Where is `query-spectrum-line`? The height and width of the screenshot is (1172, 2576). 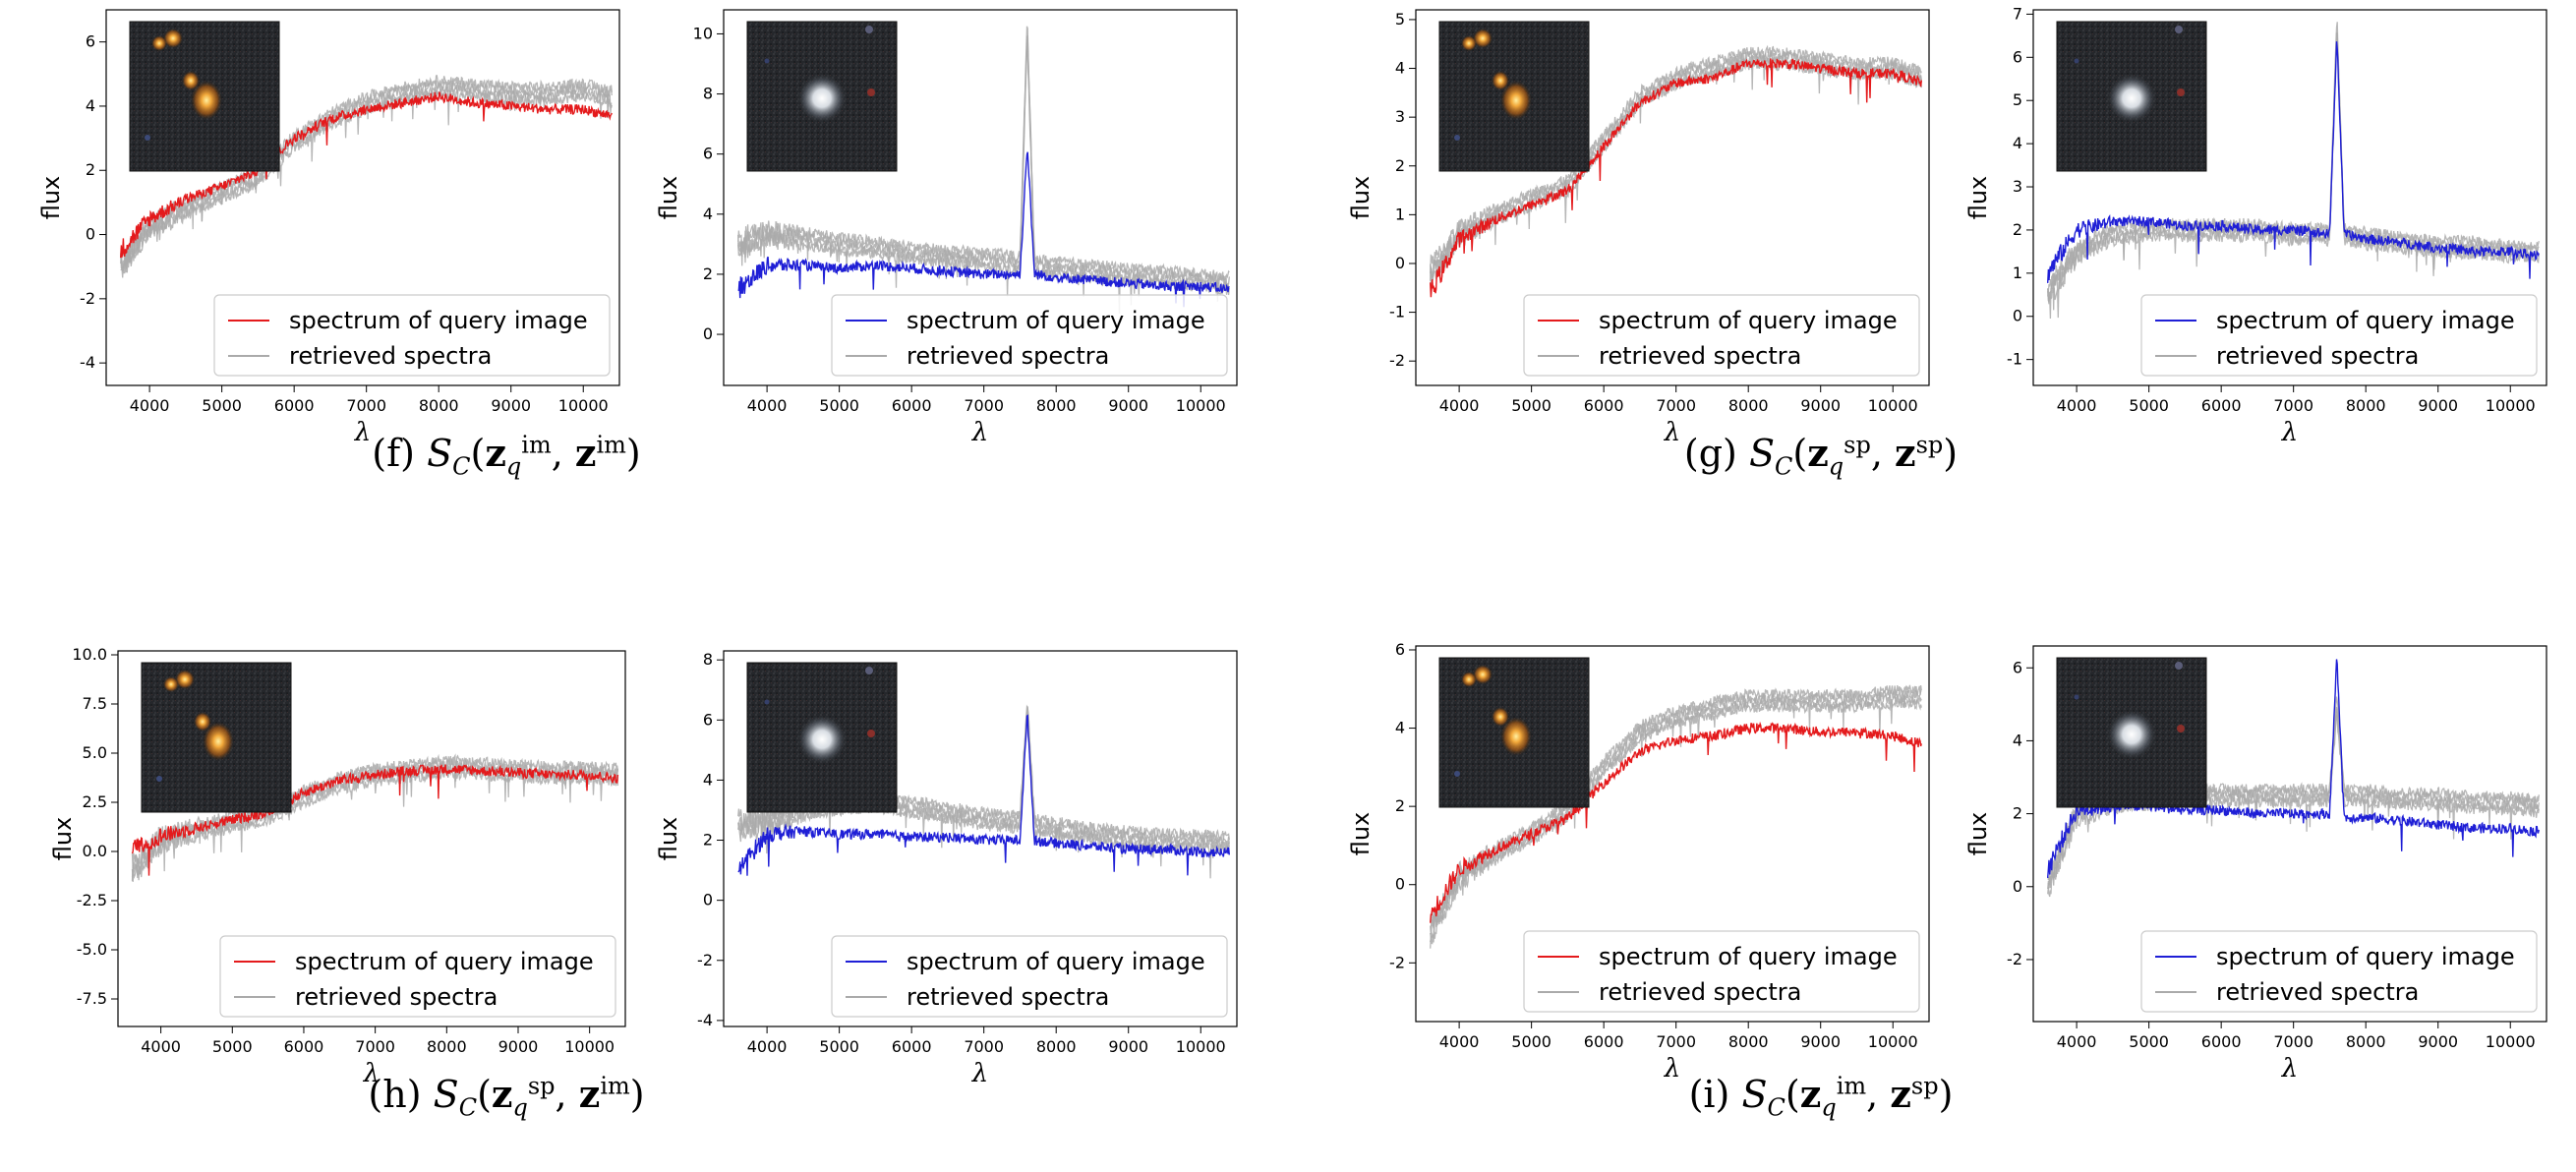
query-spectrum-line is located at coordinates (1676, 822).